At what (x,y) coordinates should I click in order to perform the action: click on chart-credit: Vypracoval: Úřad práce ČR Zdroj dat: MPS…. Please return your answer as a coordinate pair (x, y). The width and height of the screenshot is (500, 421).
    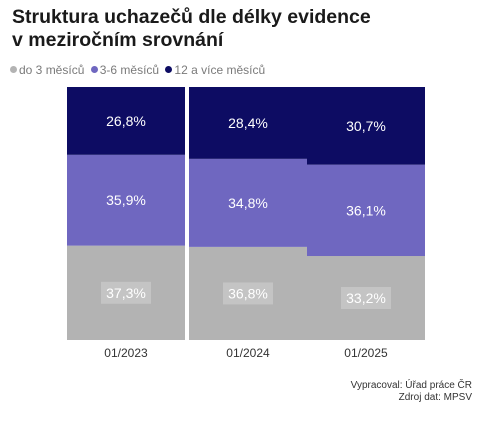
    Looking at the image, I should click on (411, 392).